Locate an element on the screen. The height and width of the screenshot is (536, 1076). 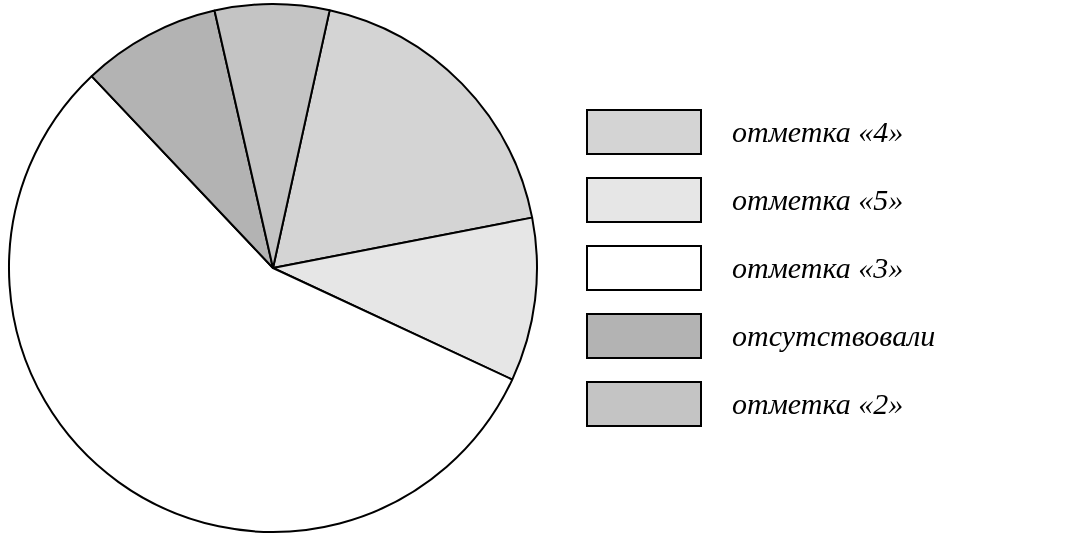
legend-label: отсутствовали is located at coordinates (834, 336).